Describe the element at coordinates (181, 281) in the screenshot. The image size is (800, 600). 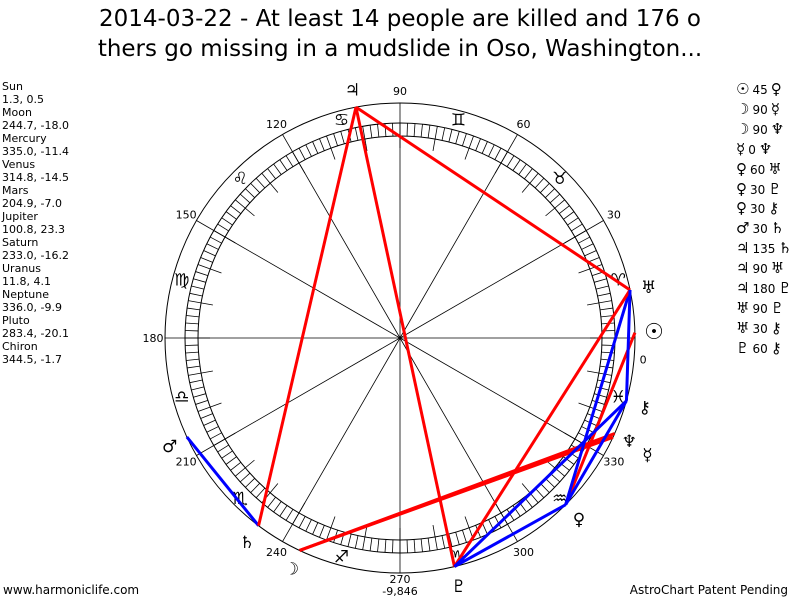
I see `zodiac-sign-icon: ♍` at that location.